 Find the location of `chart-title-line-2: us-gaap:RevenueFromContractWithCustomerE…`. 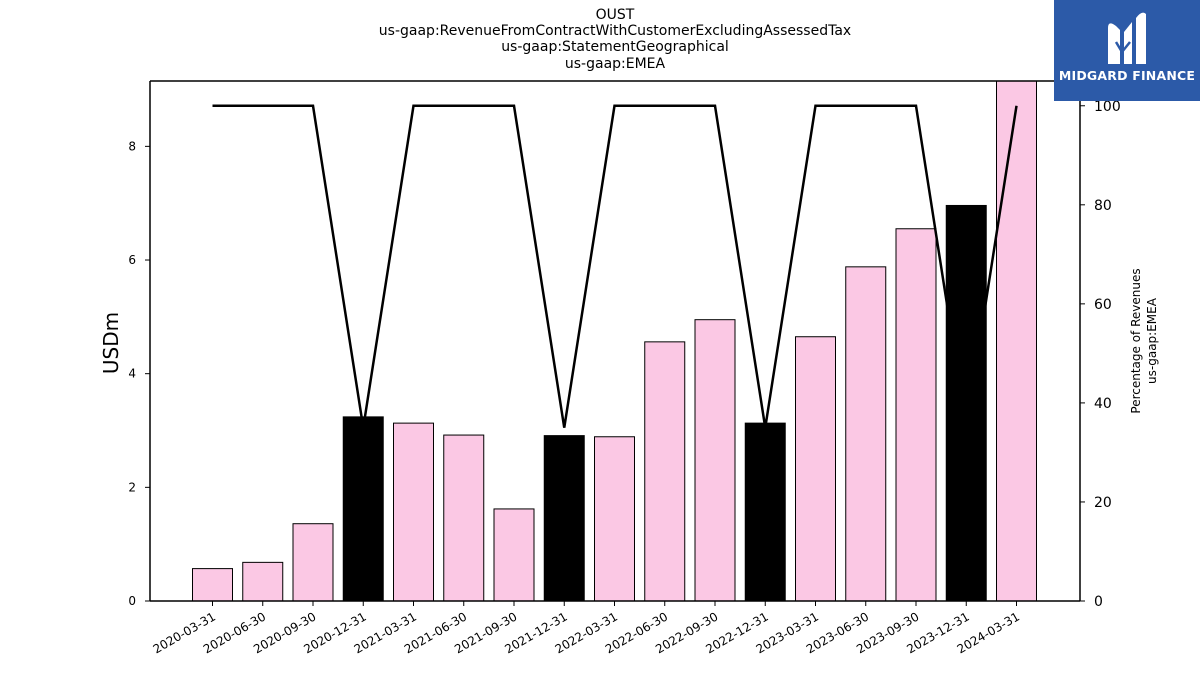

chart-title-line-2: us-gaap:RevenueFromContractWithCustomerE… is located at coordinates (615, 31).